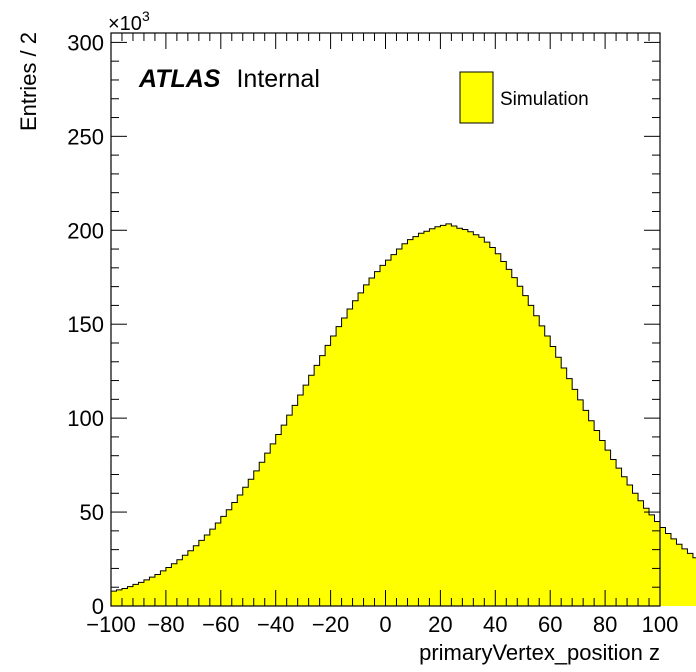  I want to click on y-axis-multiplier-base: ×10, so click(125, 24).